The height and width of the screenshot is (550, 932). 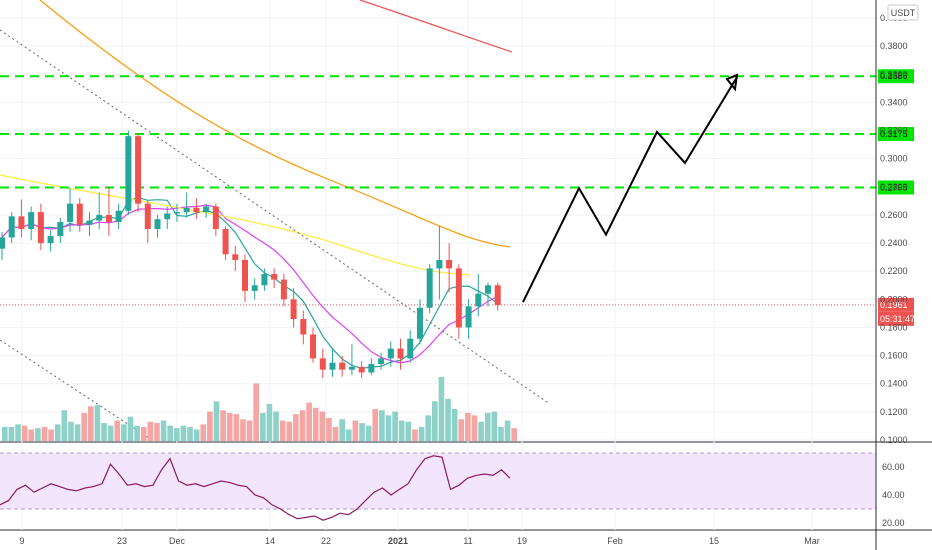 I want to click on currency-label: USDT, so click(x=903, y=13).